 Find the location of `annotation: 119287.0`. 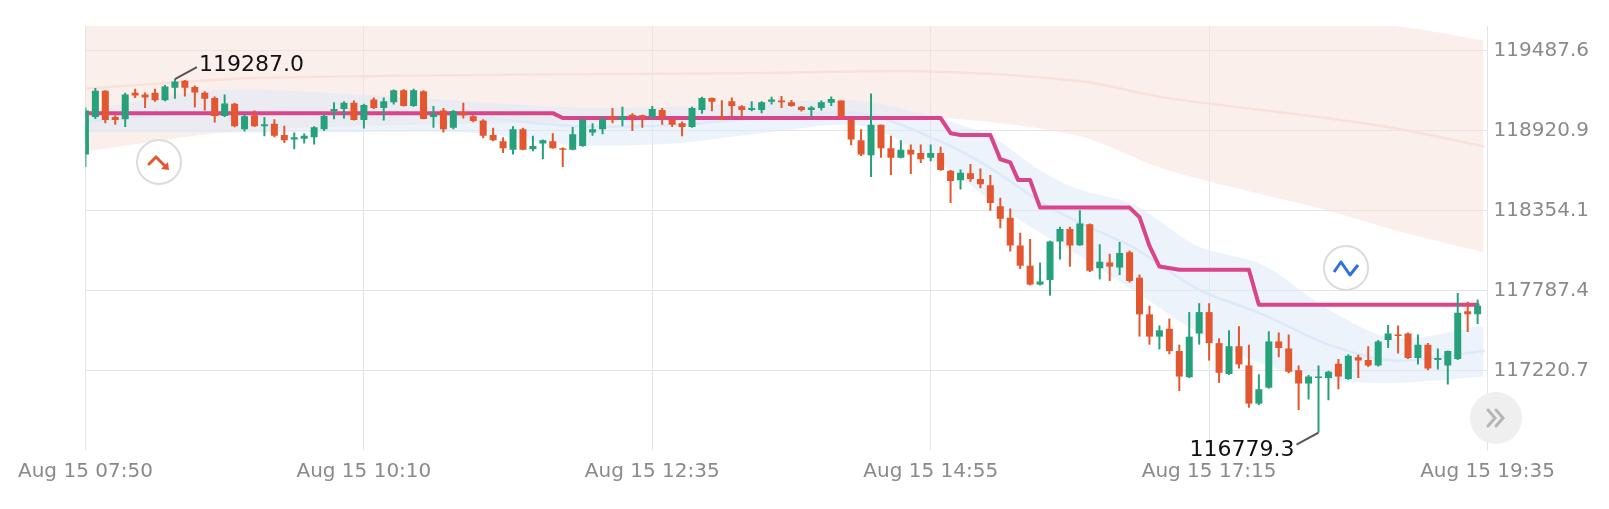

annotation: 119287.0 is located at coordinates (251, 63).